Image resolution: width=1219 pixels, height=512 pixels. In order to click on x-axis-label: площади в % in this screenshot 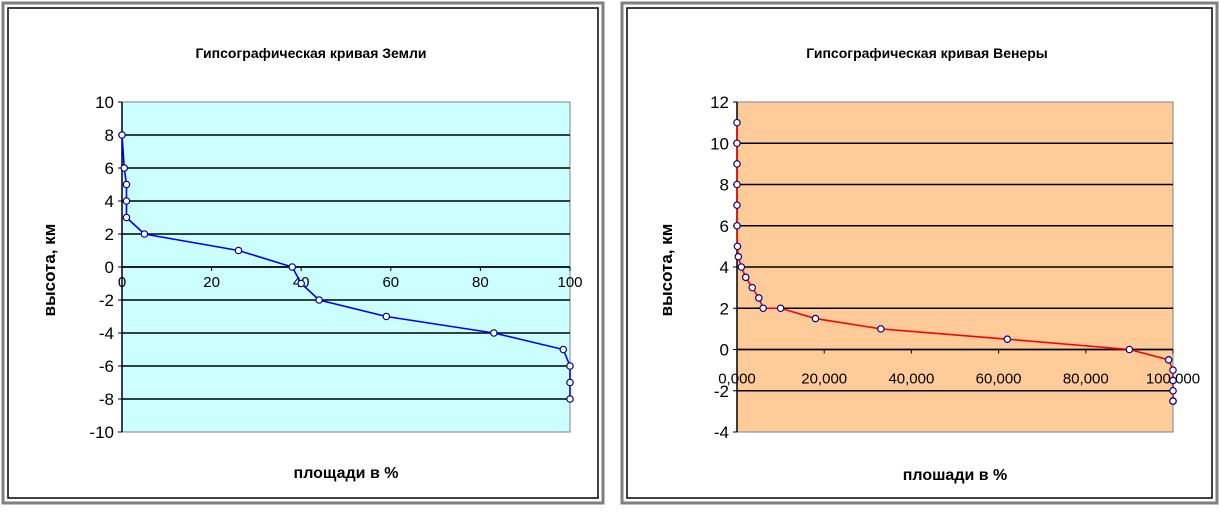, I will do `click(346, 473)`.